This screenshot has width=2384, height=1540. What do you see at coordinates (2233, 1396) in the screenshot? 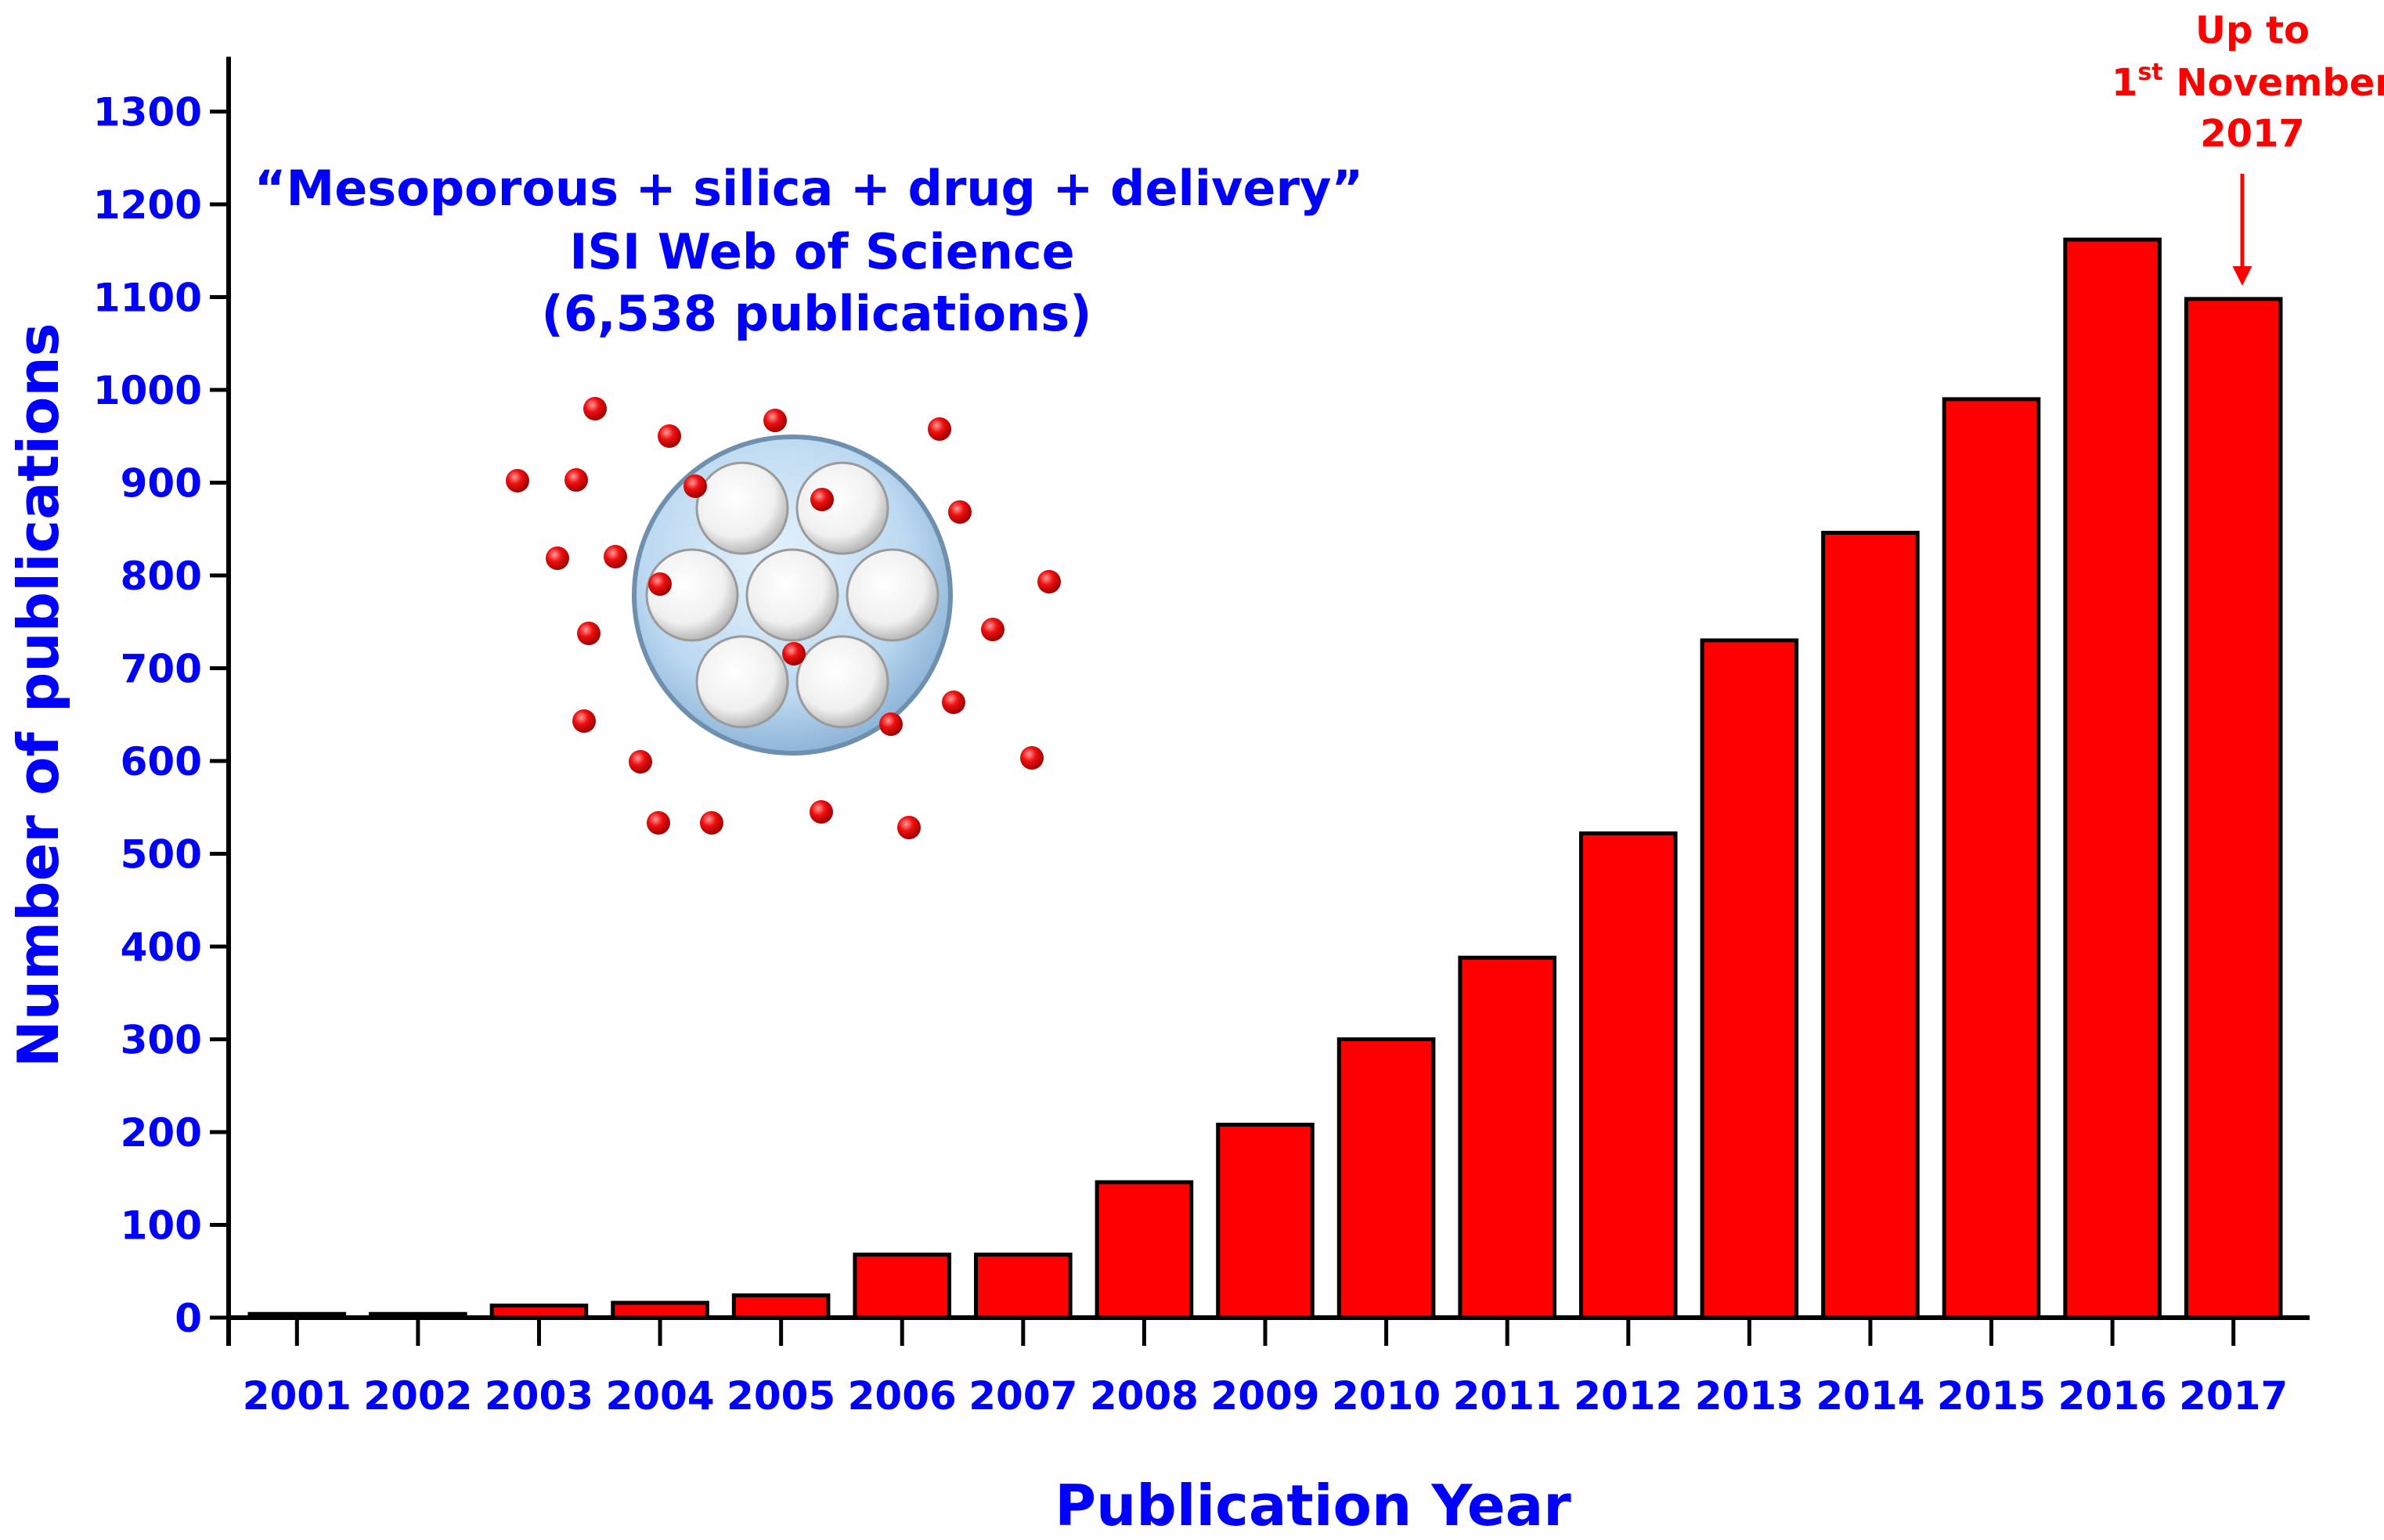
I see `x-tick-label: 2017` at bounding box center [2233, 1396].